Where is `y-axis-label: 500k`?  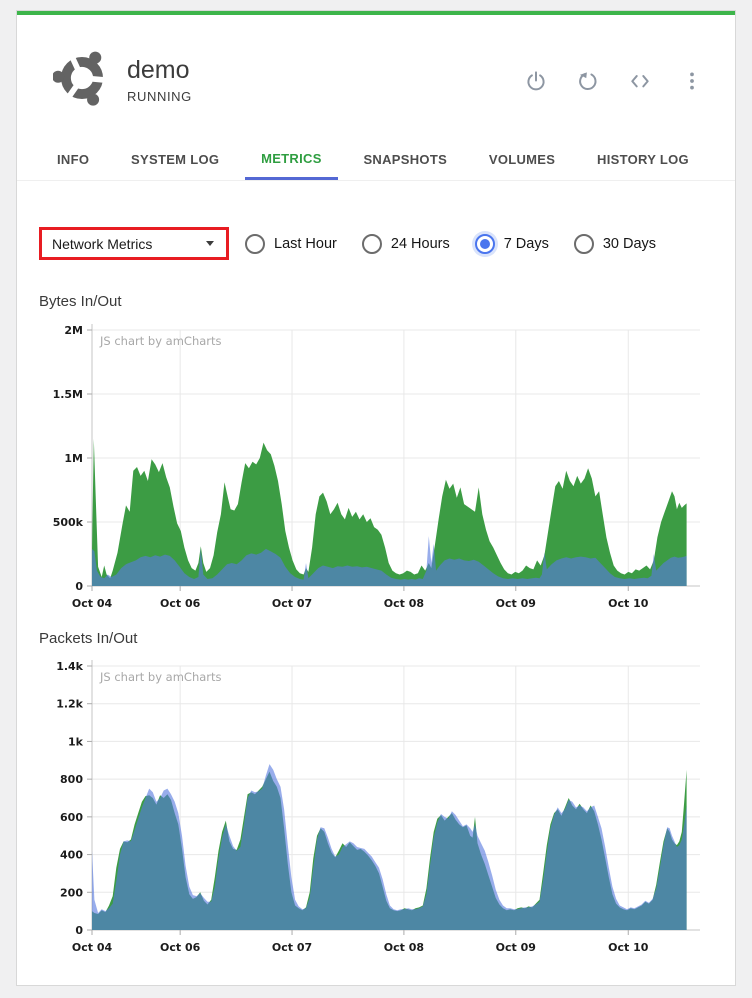
y-axis-label: 500k is located at coordinates (68, 522).